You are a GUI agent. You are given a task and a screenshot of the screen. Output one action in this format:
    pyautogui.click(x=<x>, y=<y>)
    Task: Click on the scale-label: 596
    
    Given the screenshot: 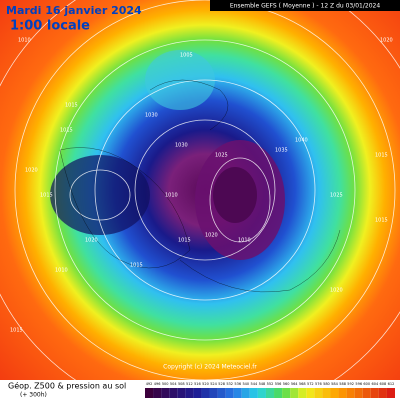 What is the action you would take?
    pyautogui.click(x=358, y=384)
    